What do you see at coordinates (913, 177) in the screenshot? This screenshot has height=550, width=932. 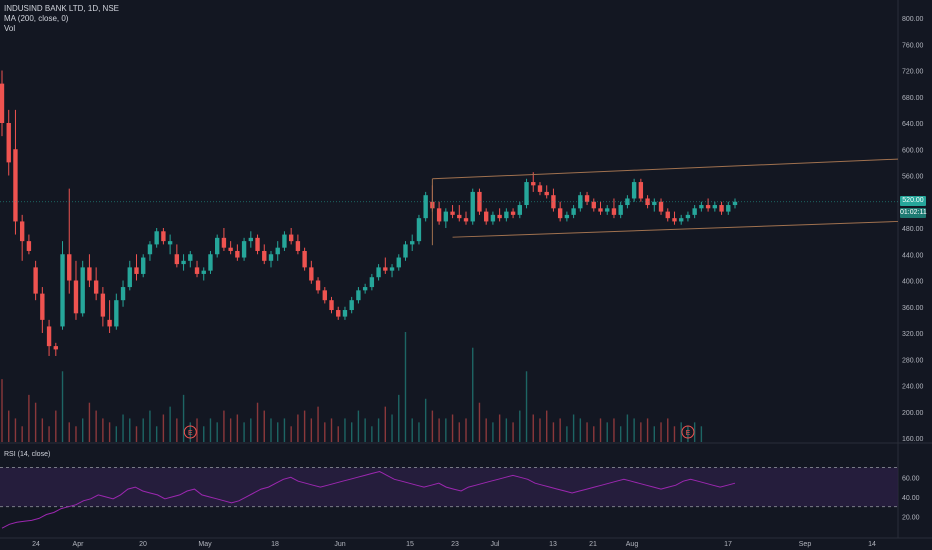 I see `price-axis-label: 560.00` at bounding box center [913, 177].